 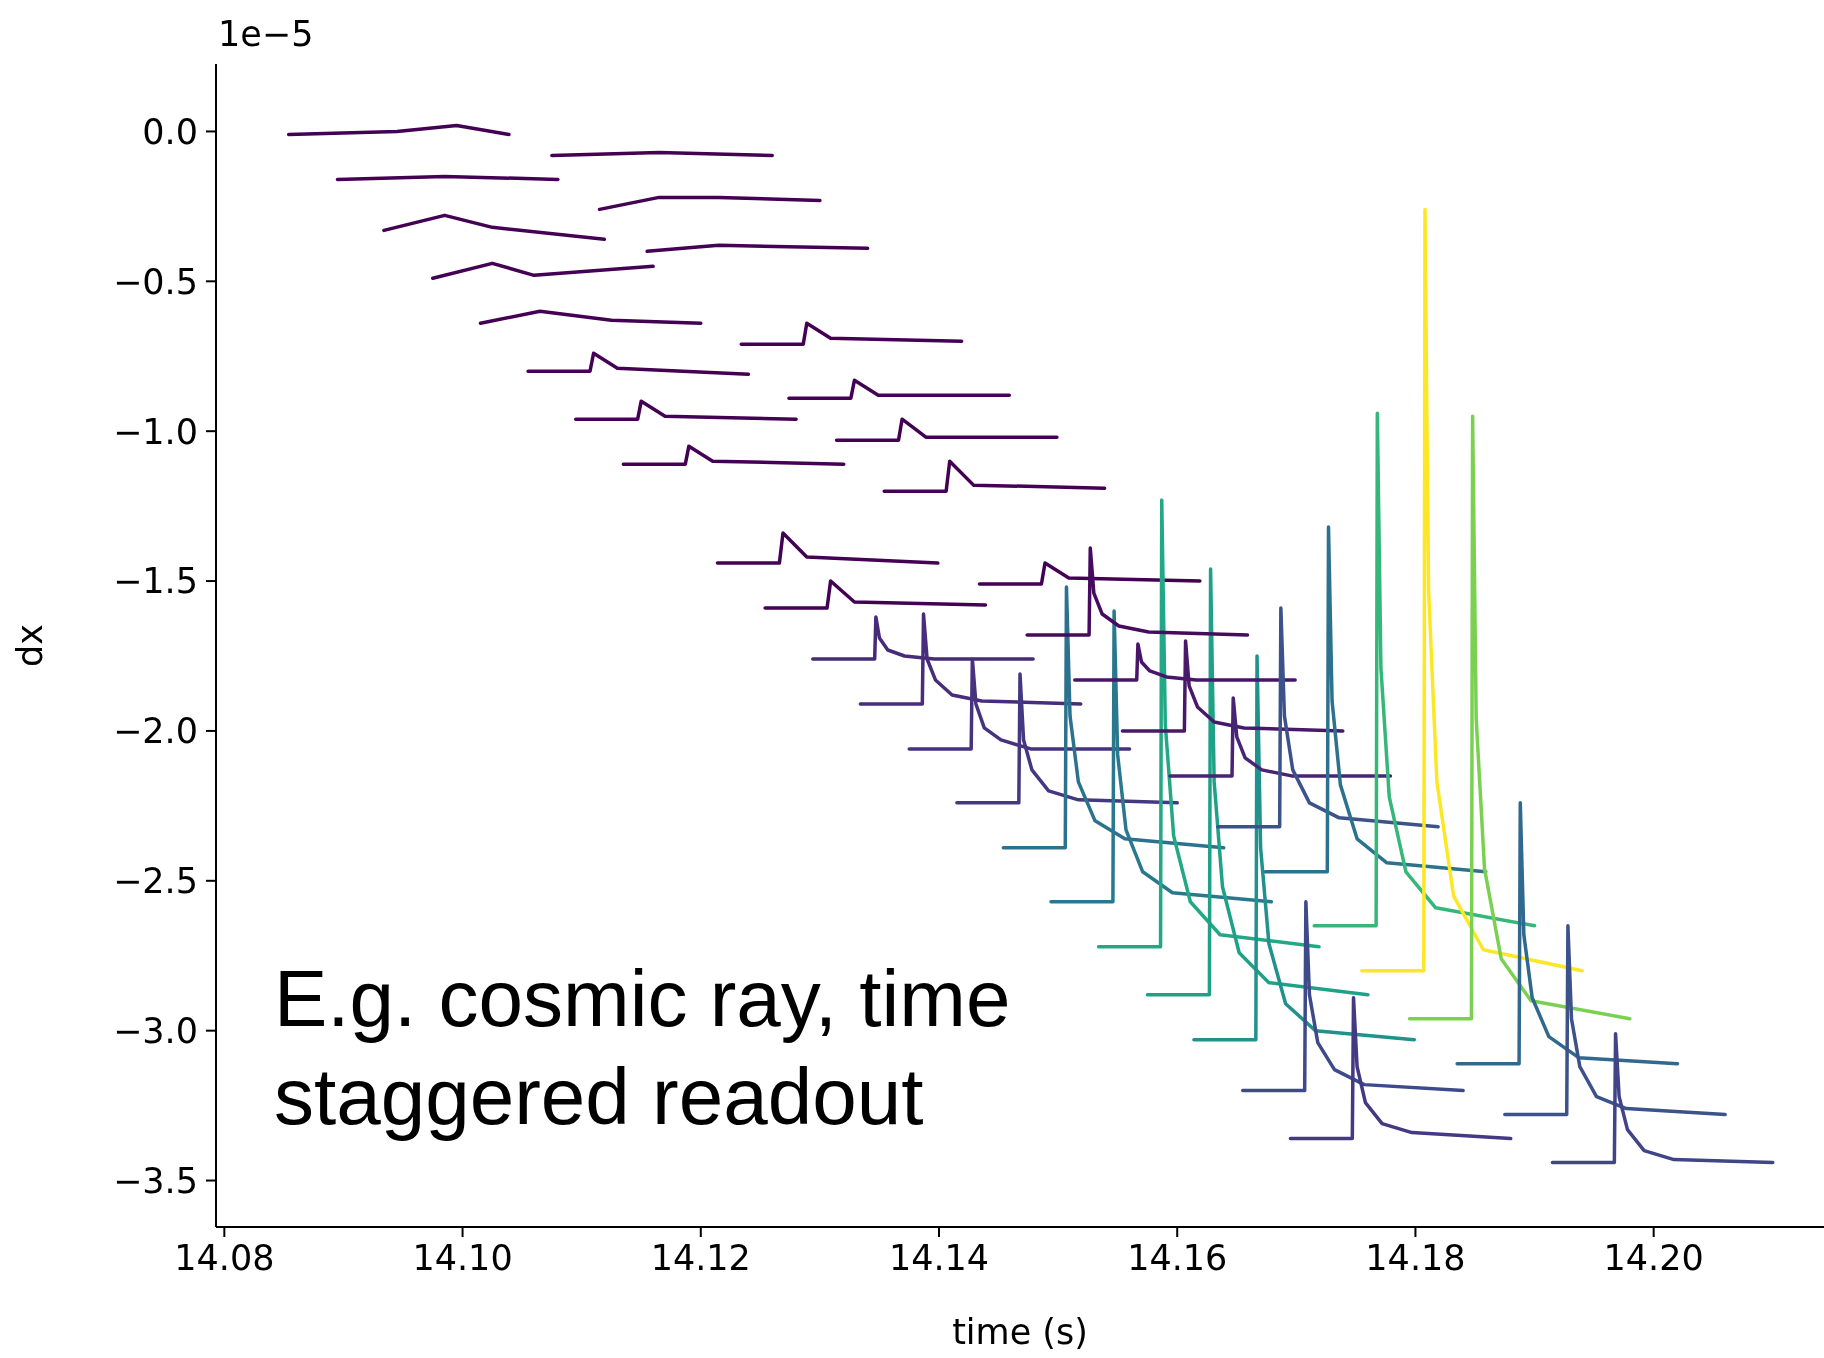 What do you see at coordinates (155, 1180) in the screenshot?
I see `y-tick-label: −3.5` at bounding box center [155, 1180].